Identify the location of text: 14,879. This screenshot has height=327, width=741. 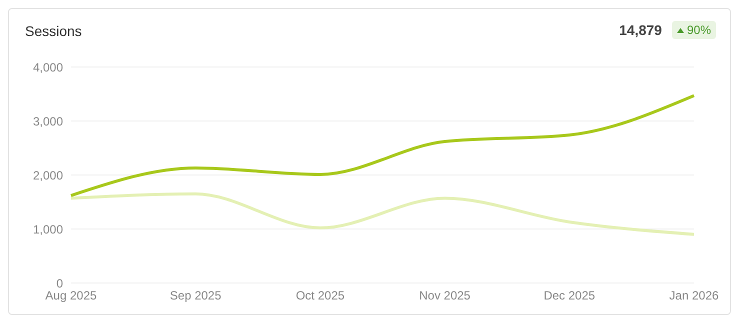
(640, 30).